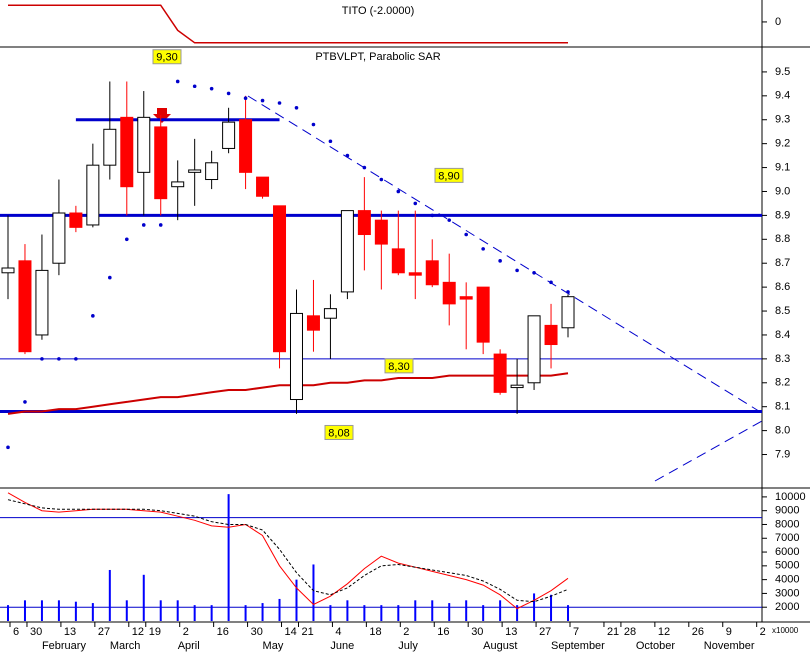 This screenshot has height=652, width=810. I want to click on level-label: 8,90, so click(448, 176).